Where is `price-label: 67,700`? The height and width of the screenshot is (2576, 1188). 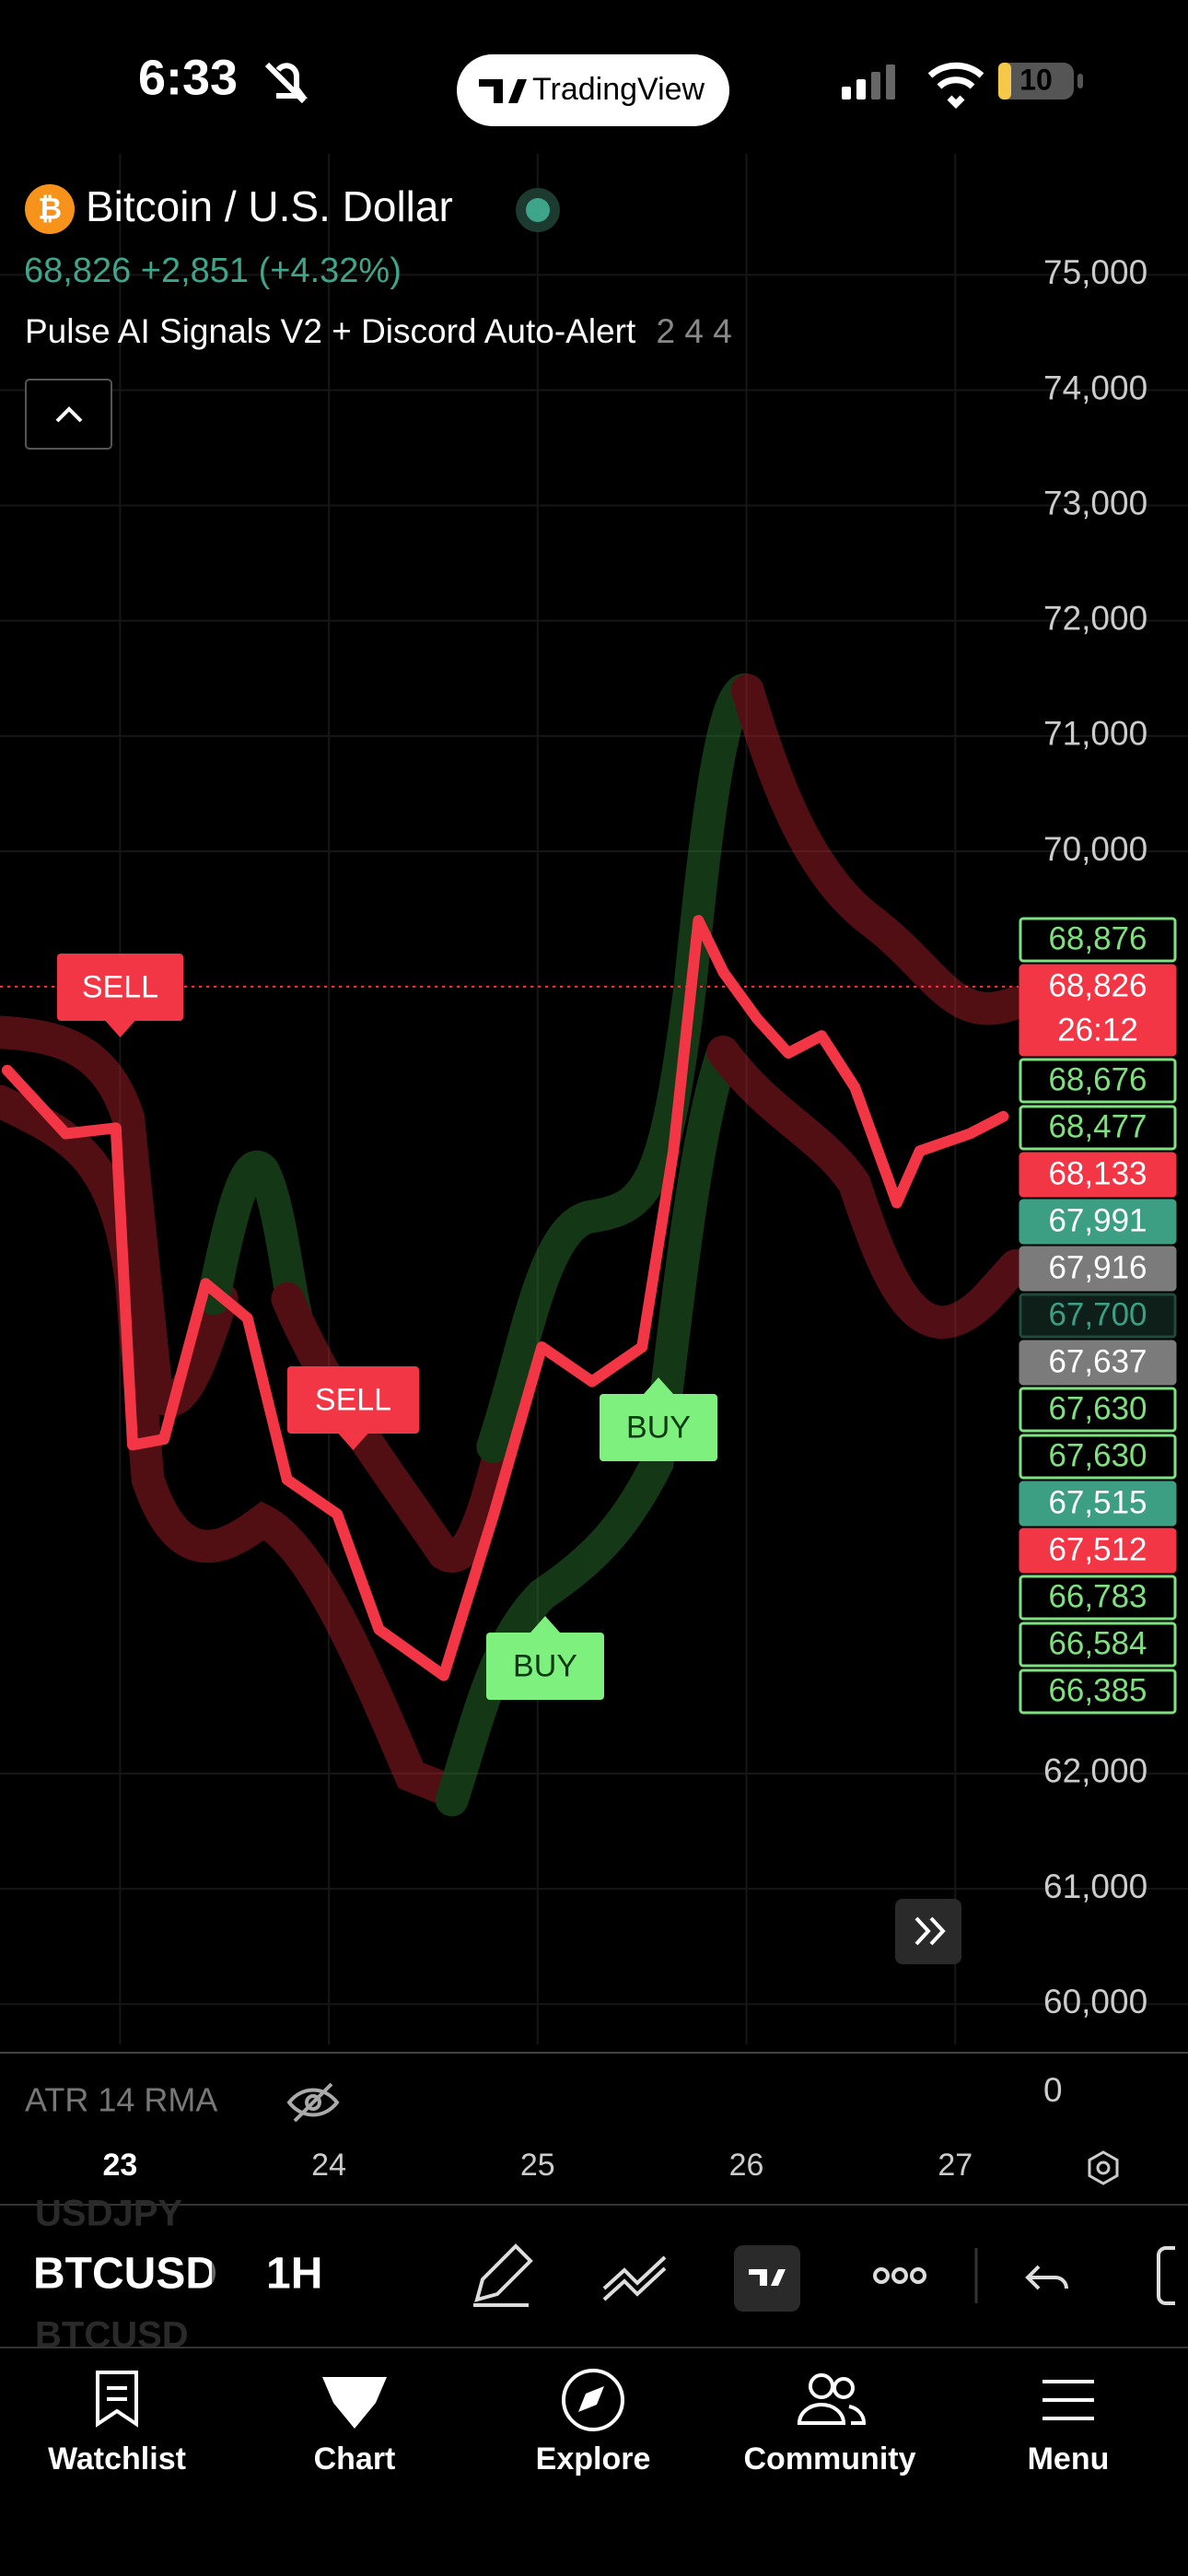
price-label: 67,700 is located at coordinates (1097, 1314).